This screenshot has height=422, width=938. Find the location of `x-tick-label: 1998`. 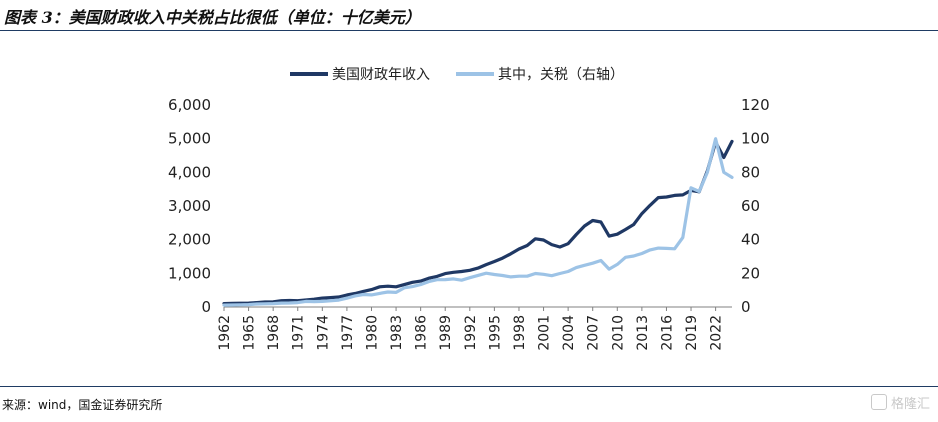

x-tick-label: 1998 is located at coordinates (520, 333).